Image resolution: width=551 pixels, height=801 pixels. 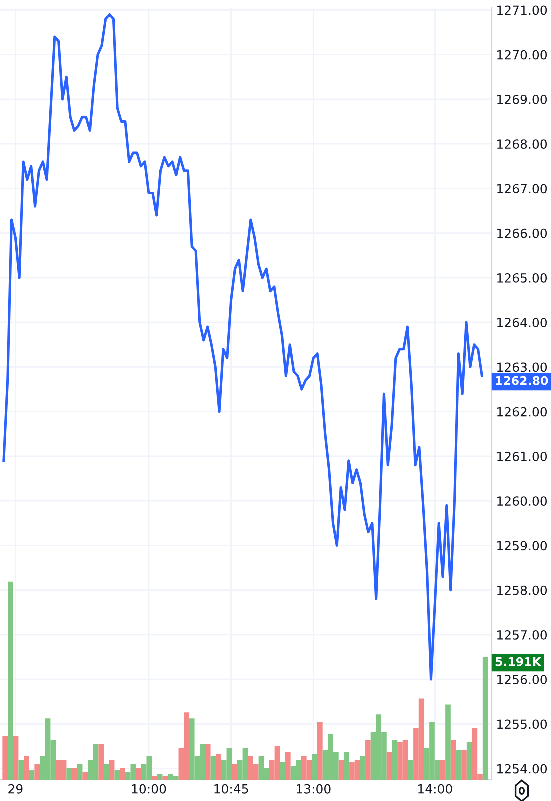 What do you see at coordinates (15, 789) in the screenshot?
I see `x-tick-label: 29` at bounding box center [15, 789].